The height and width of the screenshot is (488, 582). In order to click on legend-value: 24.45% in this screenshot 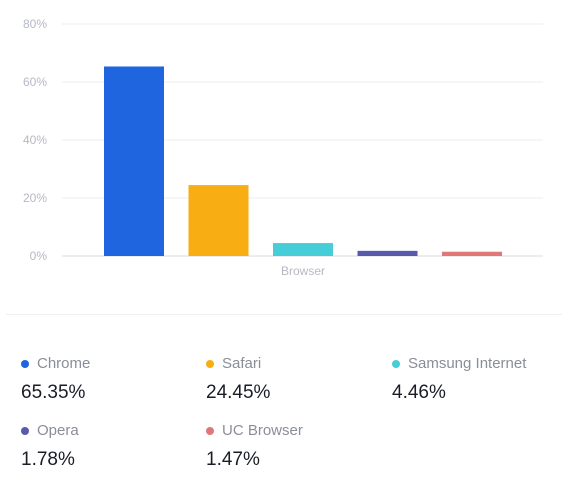, I will do `click(238, 392)`.